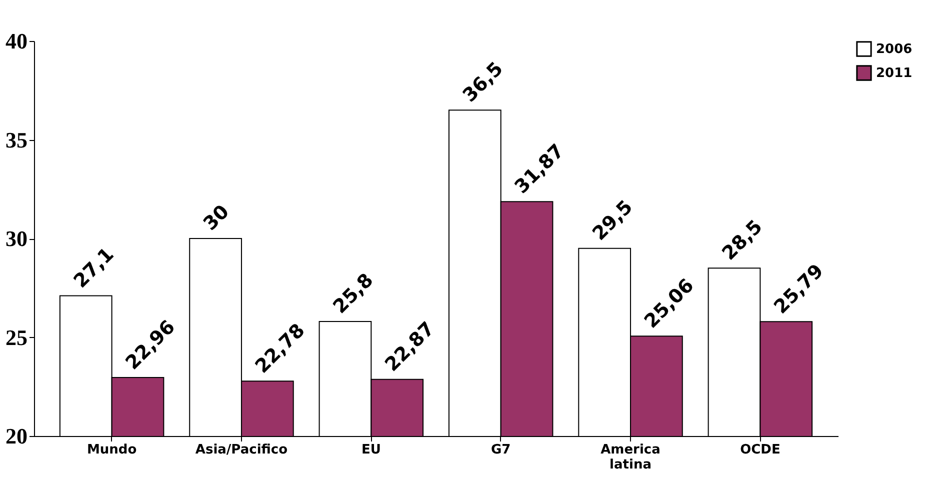 The height and width of the screenshot is (486, 928). I want to click on legend-label: 2006, so click(894, 49).